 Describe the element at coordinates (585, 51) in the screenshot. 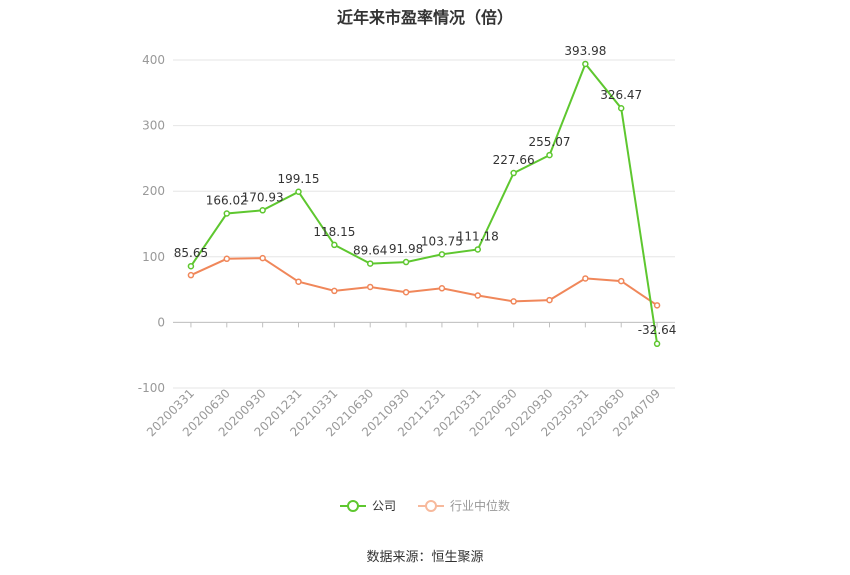

I see `company-data-label: 393.98` at that location.